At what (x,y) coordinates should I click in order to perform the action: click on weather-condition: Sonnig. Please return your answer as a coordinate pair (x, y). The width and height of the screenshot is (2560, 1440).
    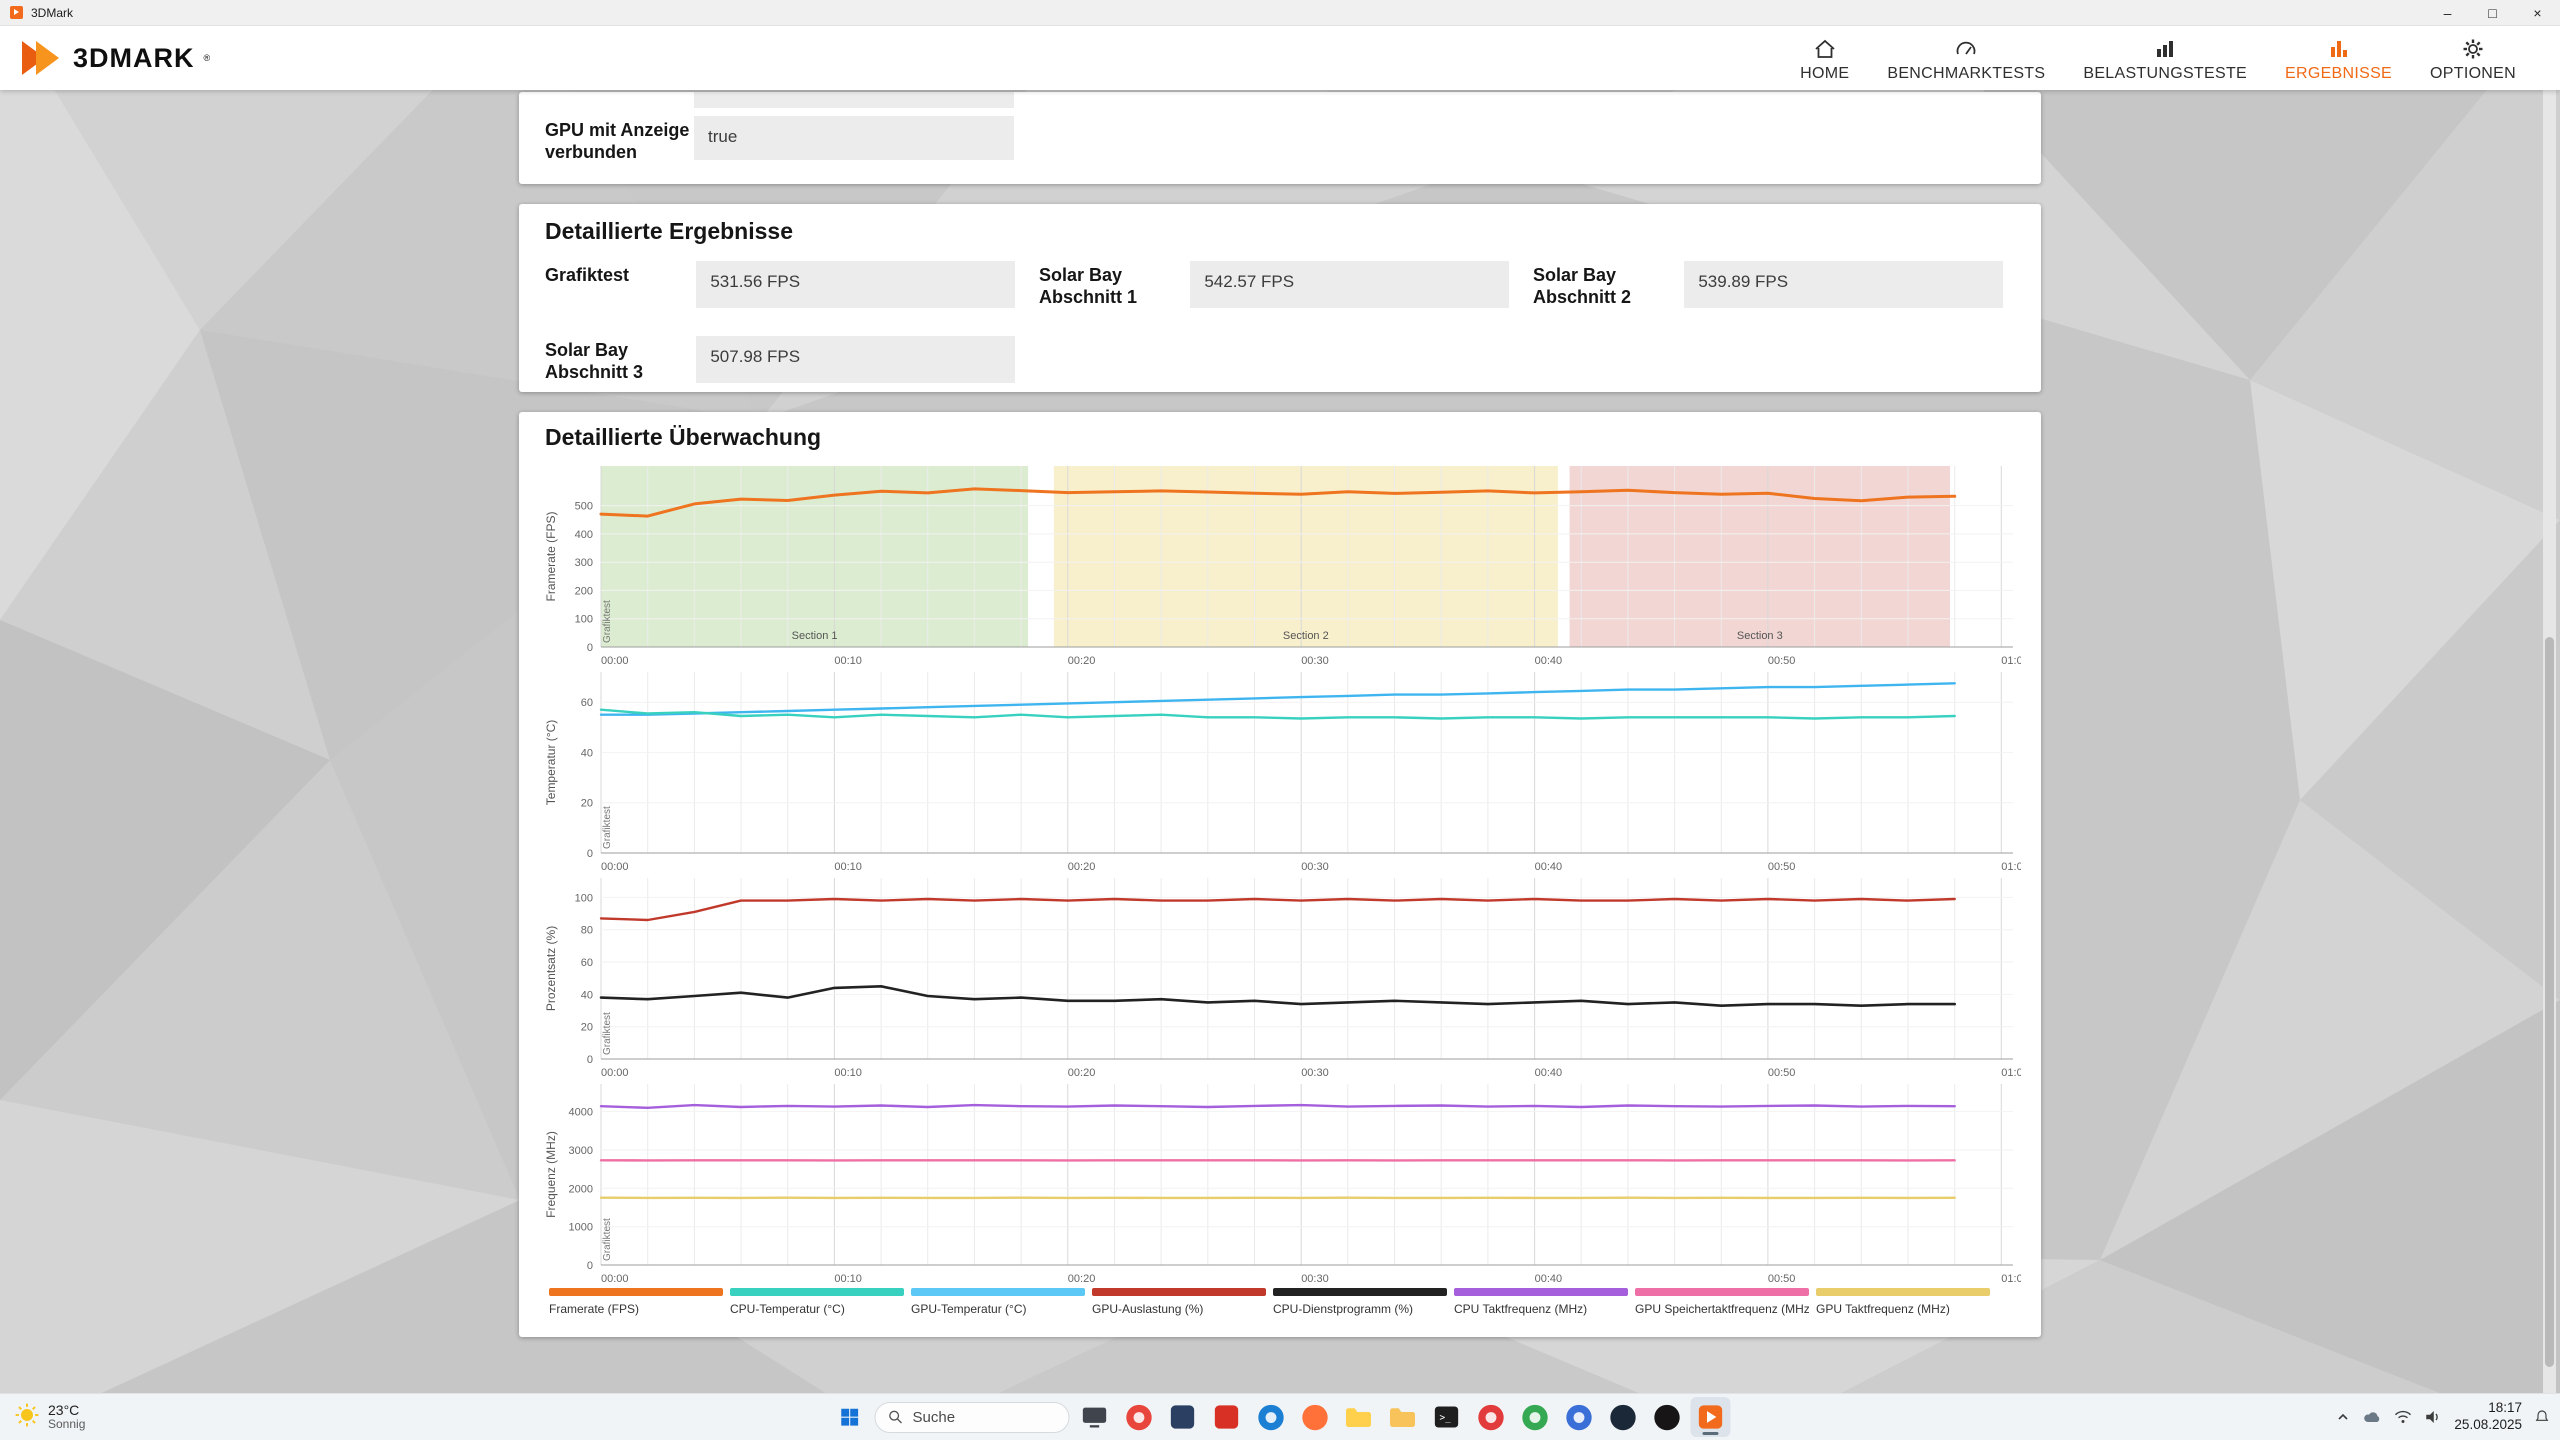
    Looking at the image, I should click on (67, 1424).